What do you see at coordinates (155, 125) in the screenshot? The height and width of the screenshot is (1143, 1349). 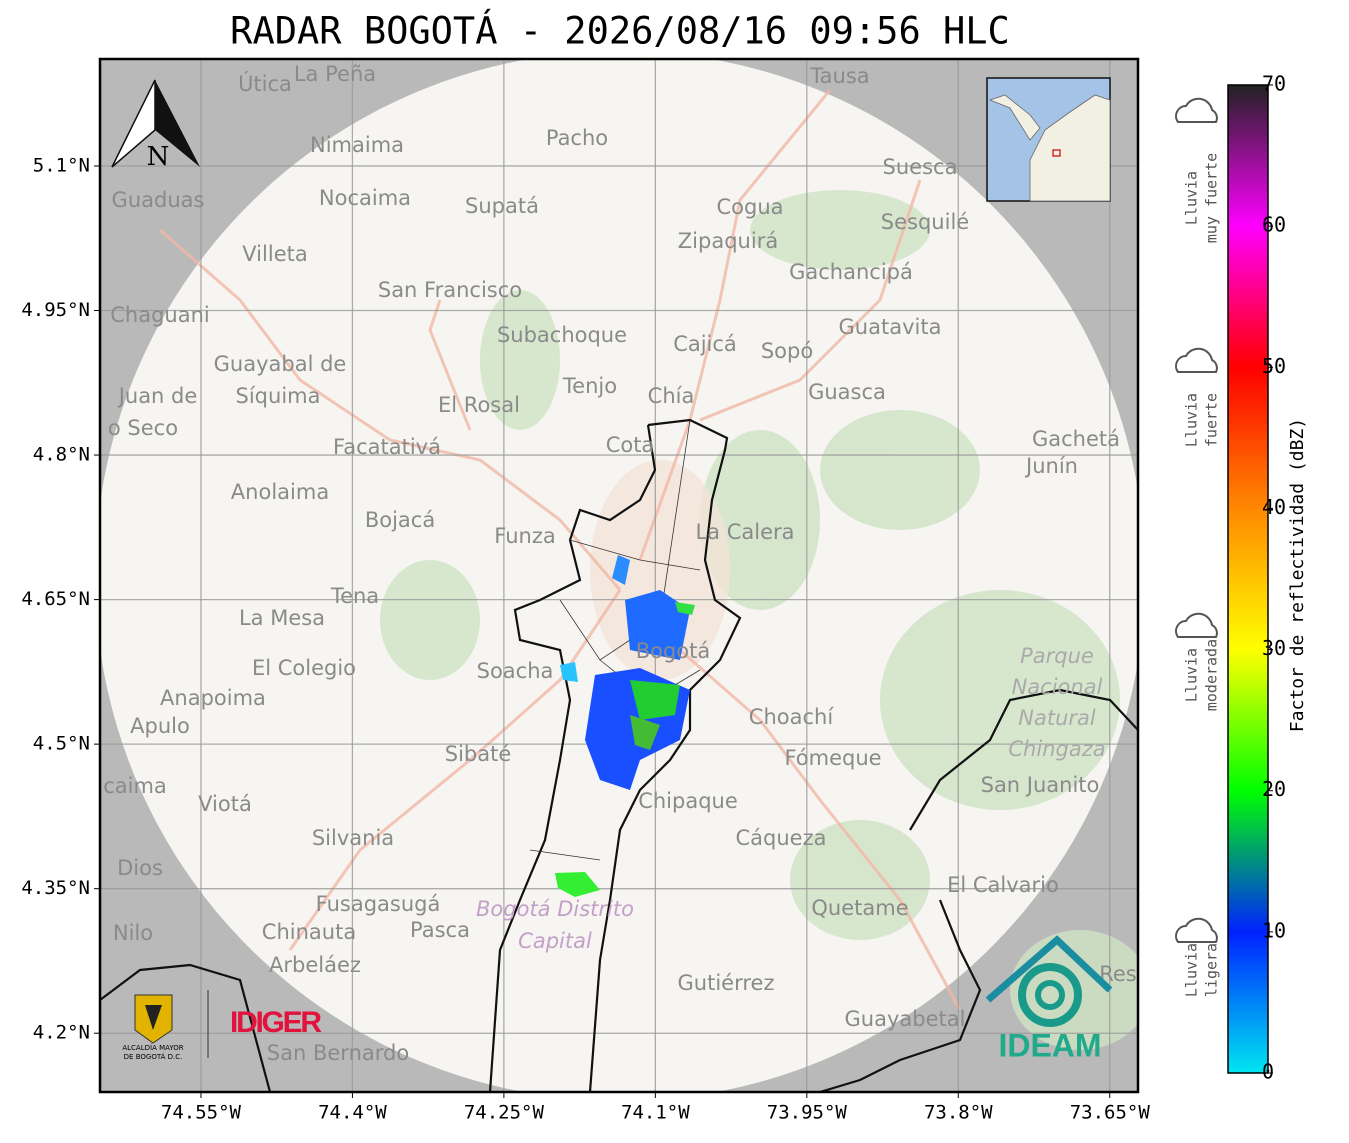 I see `north-arrow: N` at bounding box center [155, 125].